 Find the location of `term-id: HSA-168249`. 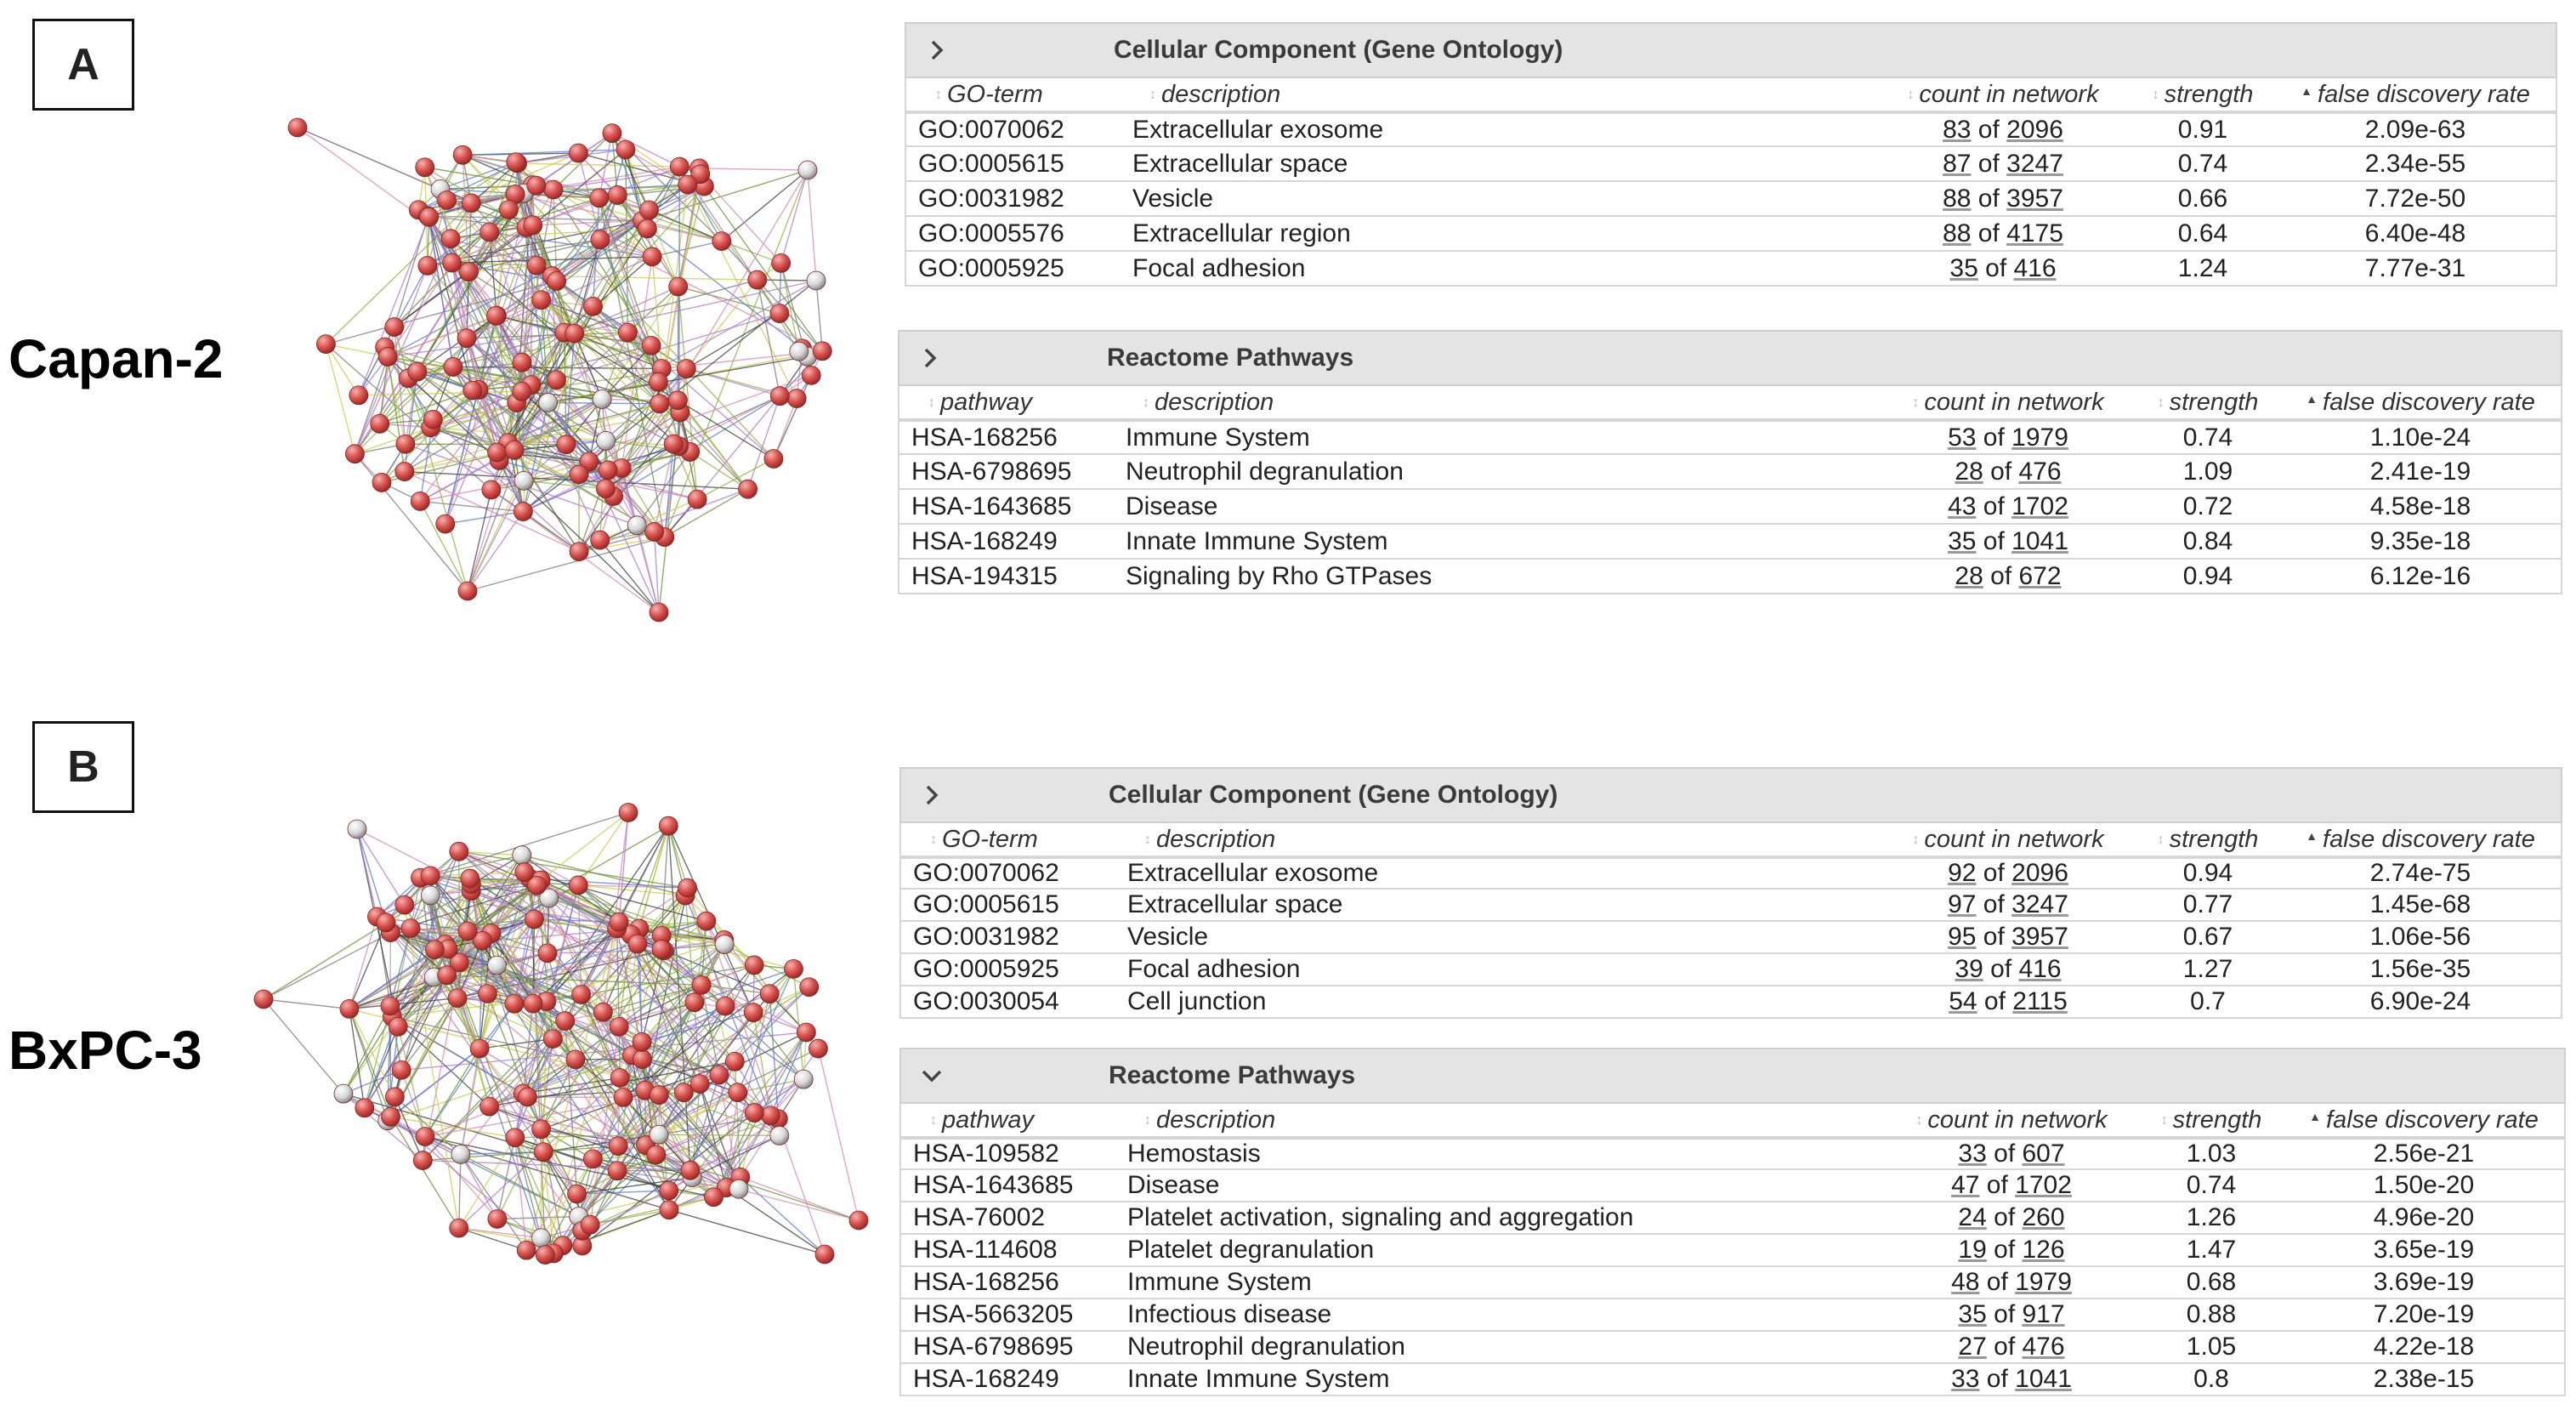

term-id: HSA-168249 is located at coordinates (986, 1379).